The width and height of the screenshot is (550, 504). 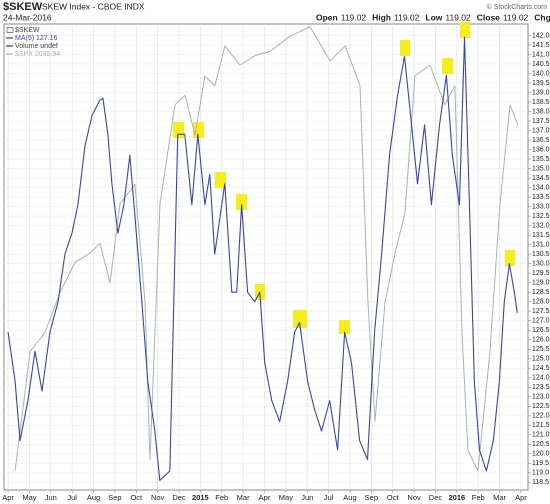 I want to click on y-tick-label: 118.5, so click(x=540, y=482).